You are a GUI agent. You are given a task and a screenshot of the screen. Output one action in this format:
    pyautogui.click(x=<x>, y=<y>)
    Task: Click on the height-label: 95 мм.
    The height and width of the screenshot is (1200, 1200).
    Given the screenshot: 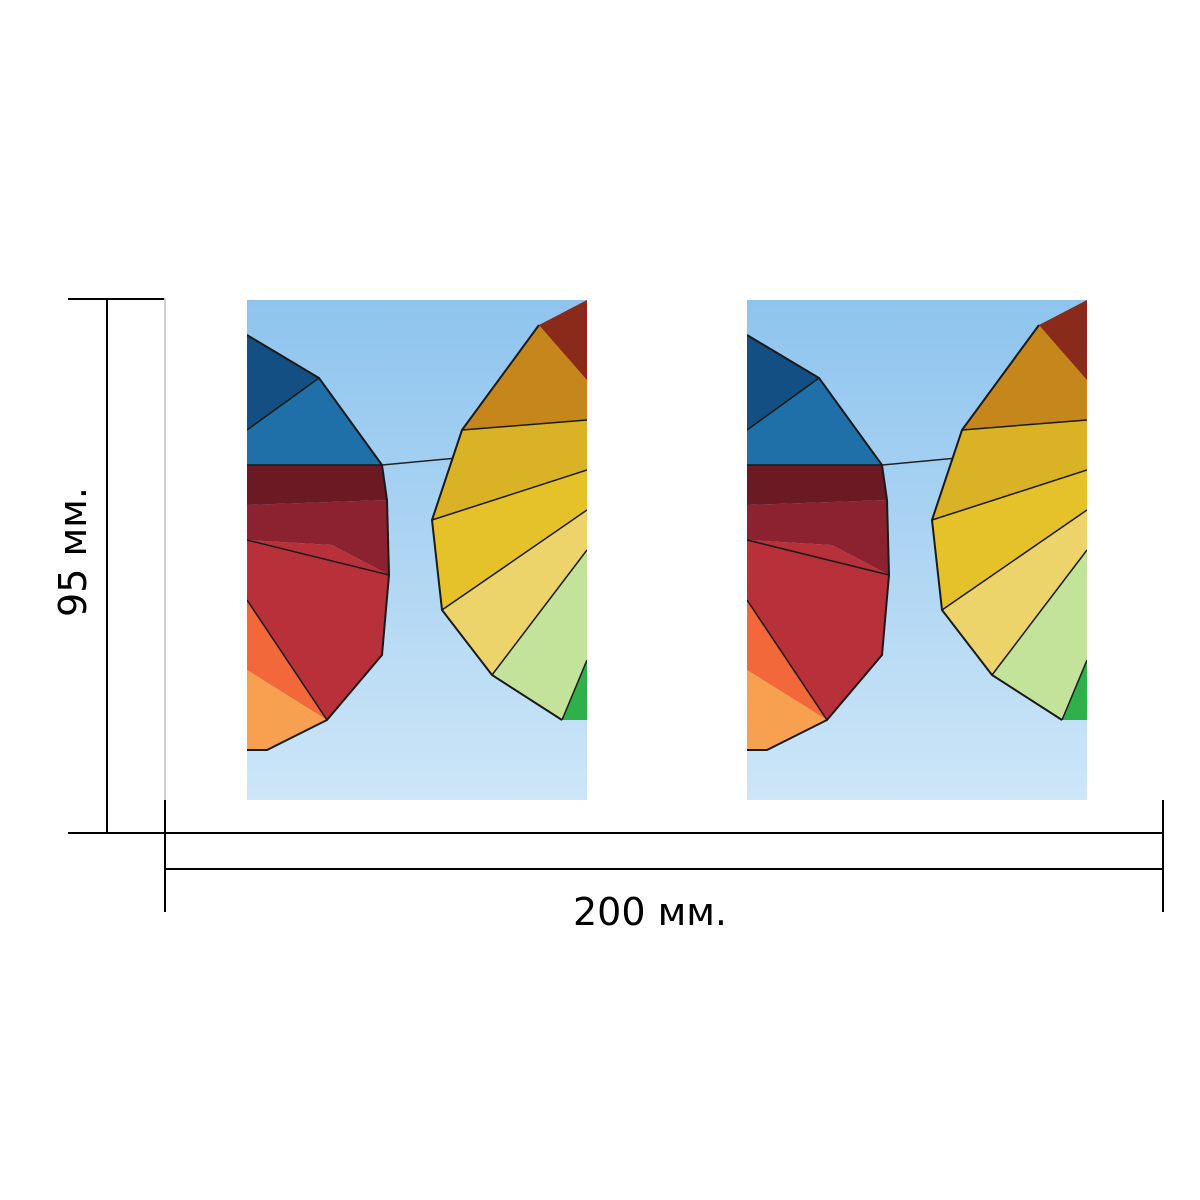 What is the action you would take?
    pyautogui.click(x=73, y=552)
    